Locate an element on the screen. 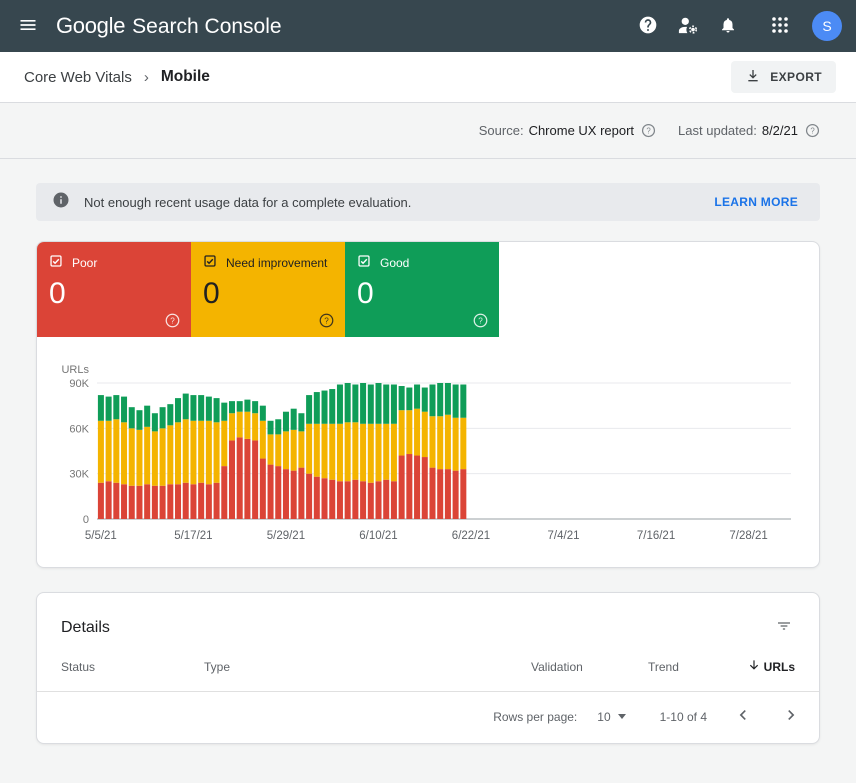  status-box-header: Need improvement is located at coordinates (268, 262).